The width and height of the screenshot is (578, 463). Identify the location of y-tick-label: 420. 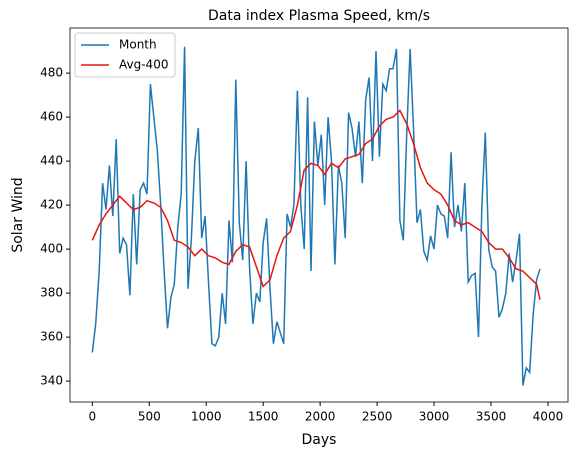
(51, 205).